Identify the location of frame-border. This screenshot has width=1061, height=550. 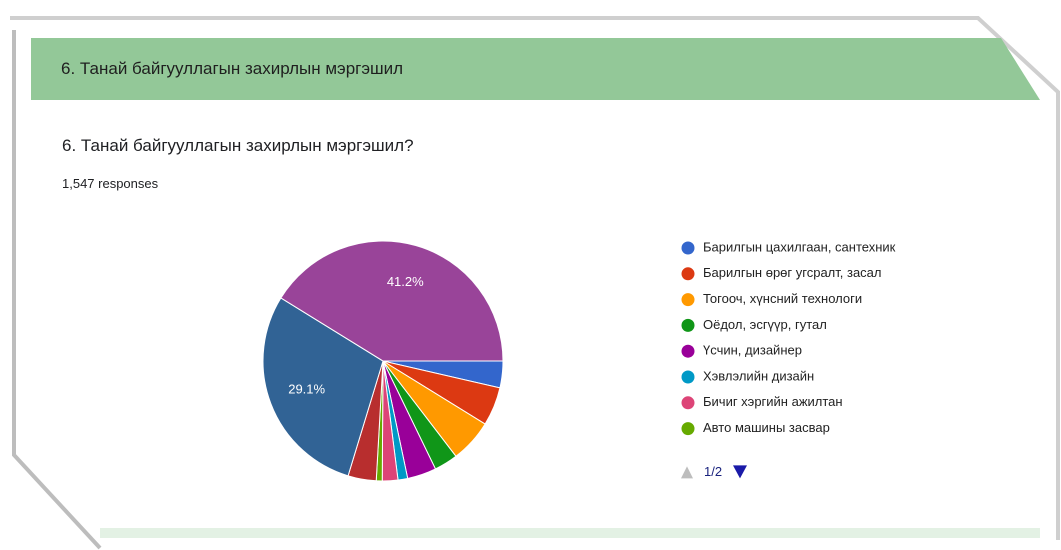
(57, 290).